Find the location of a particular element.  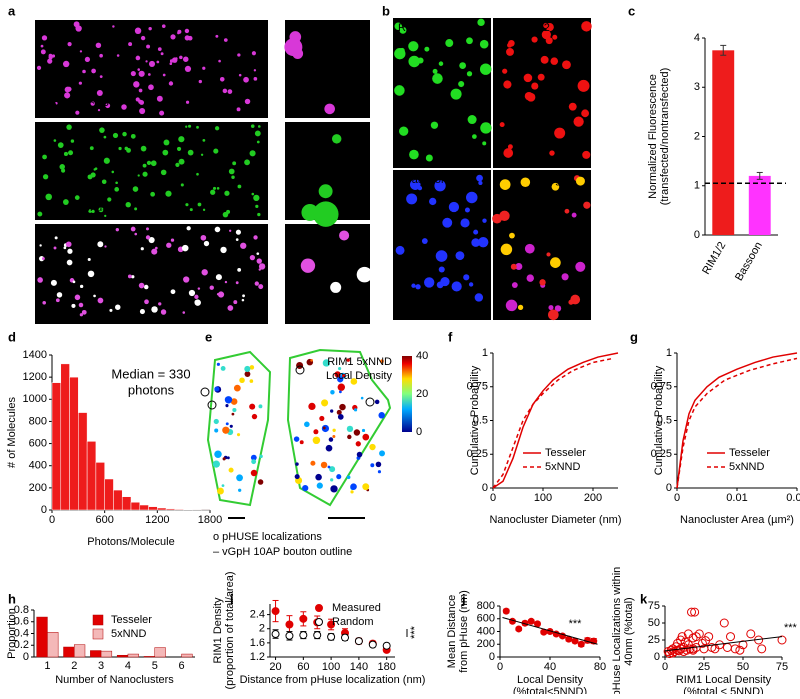

x-tick-label: 75 is located at coordinates (782, 667).